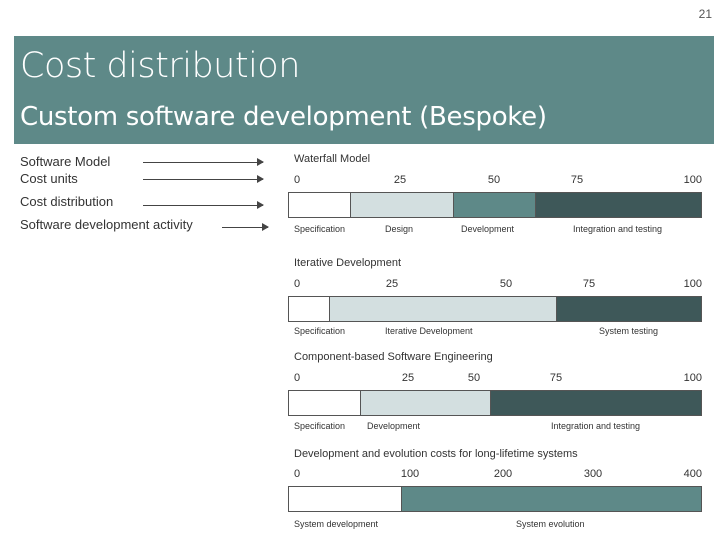 This screenshot has width=720, height=540. Describe the element at coordinates (245, 227) in the screenshot. I see `arrow-activity` at that location.